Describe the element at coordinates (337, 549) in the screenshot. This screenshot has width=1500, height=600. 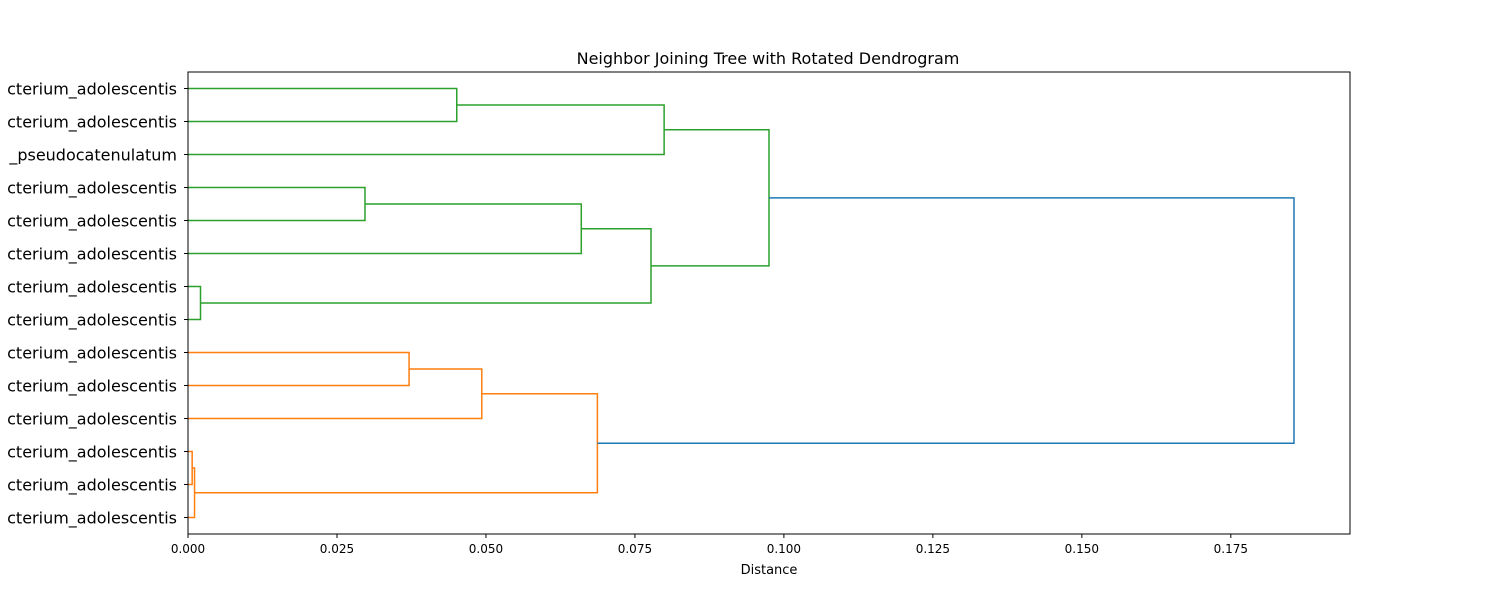
I see `x-tick-label: 0.025` at that location.